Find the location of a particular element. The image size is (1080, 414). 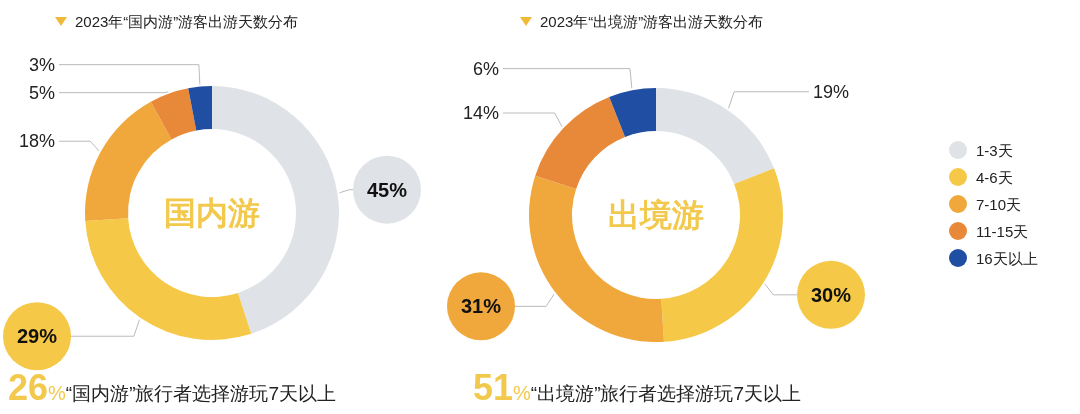

legend-label: 1-3天 is located at coordinates (994, 150).